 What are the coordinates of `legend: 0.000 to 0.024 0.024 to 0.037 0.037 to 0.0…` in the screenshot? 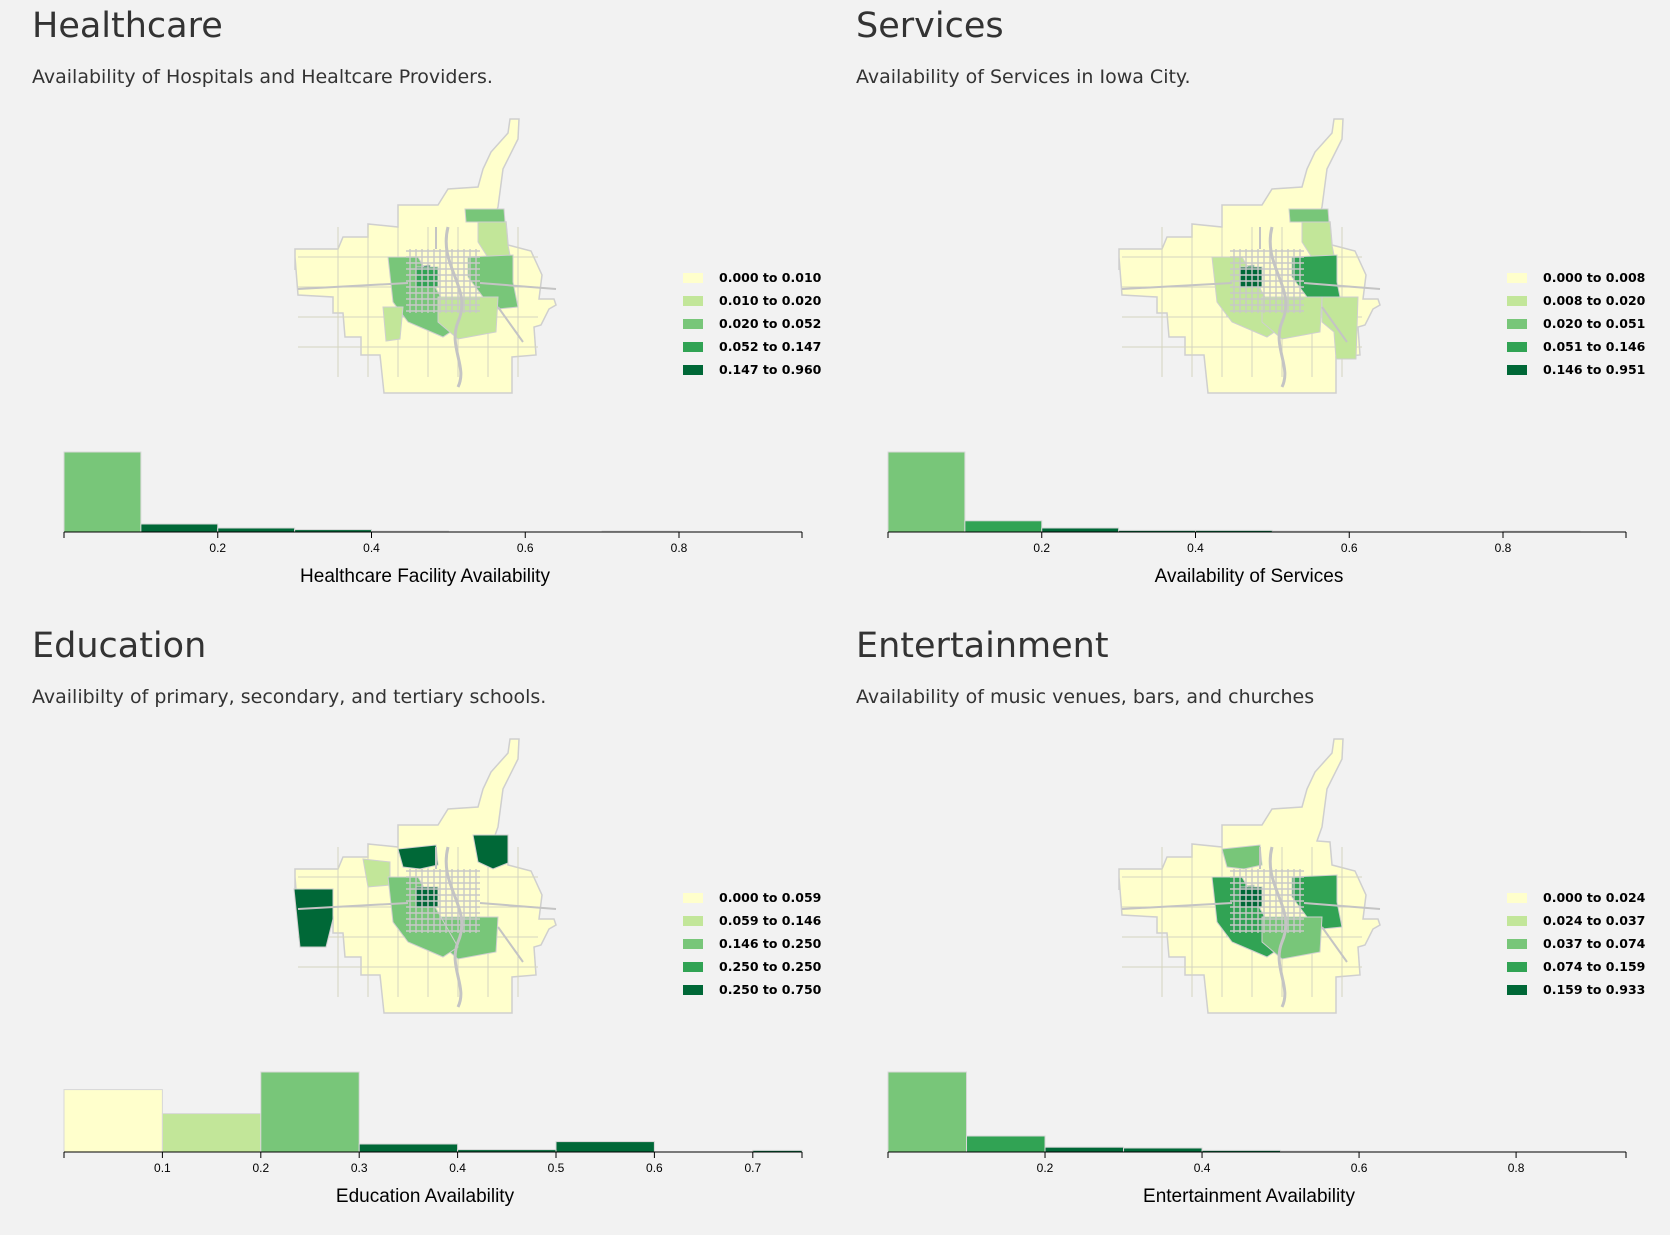 It's located at (1576, 943).